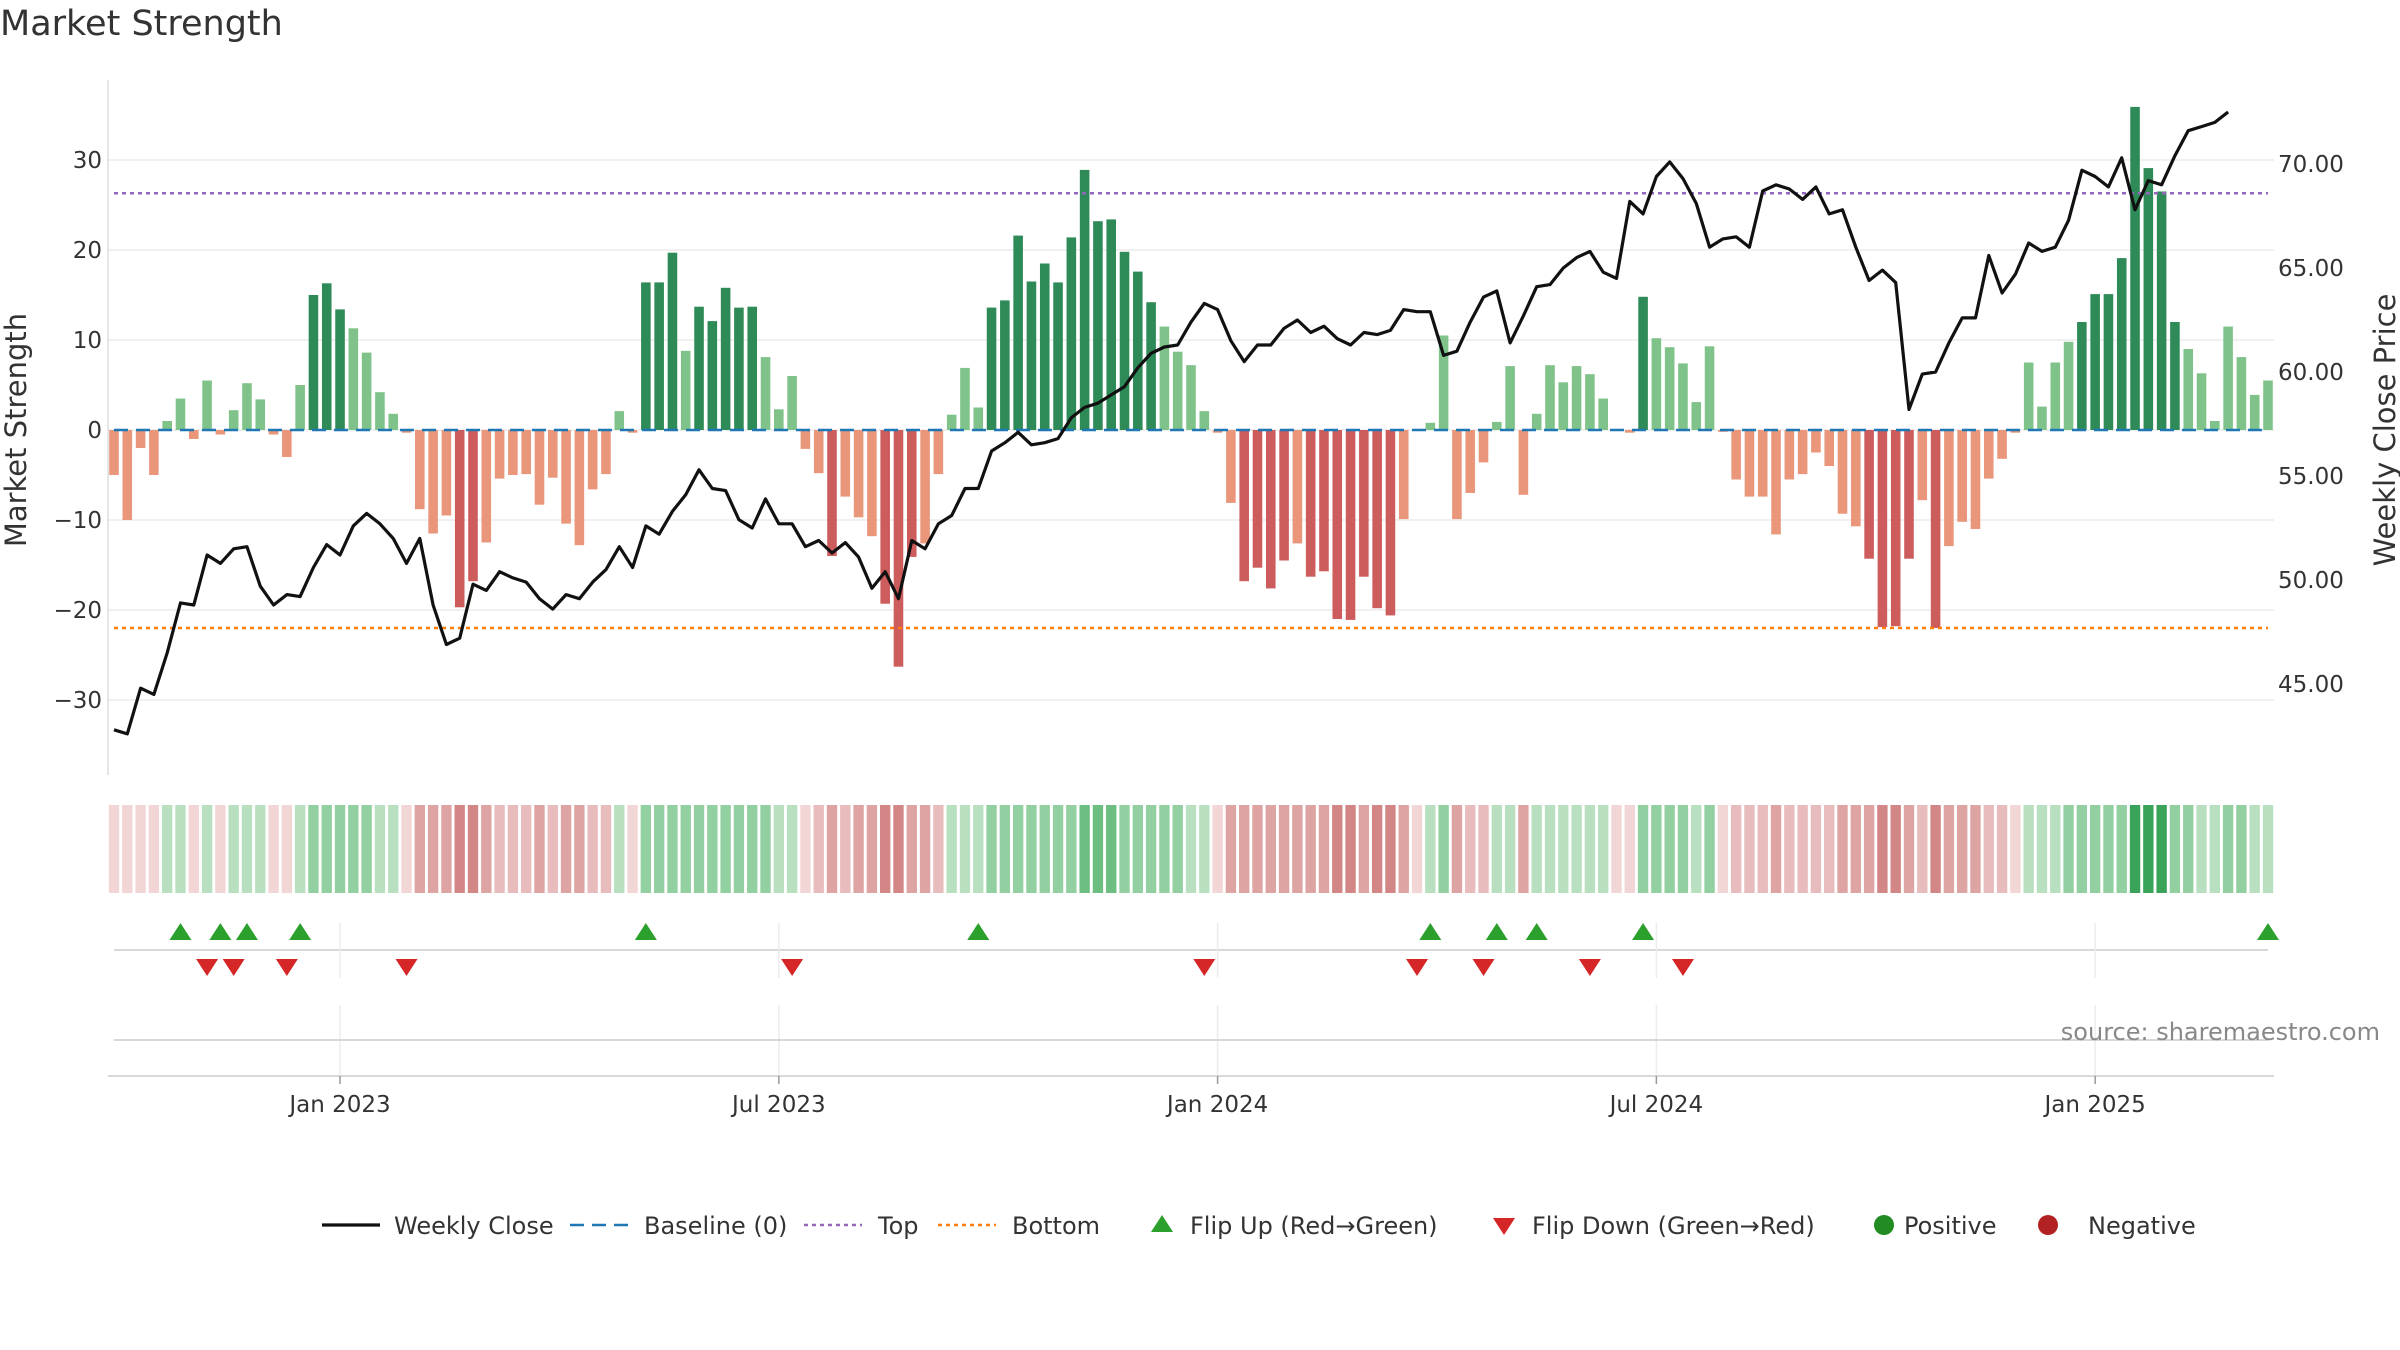 This screenshot has height=1350, width=2400. Describe the element at coordinates (1656, 1105) in the screenshot. I see `date-tick-label: Jul 2024` at that location.